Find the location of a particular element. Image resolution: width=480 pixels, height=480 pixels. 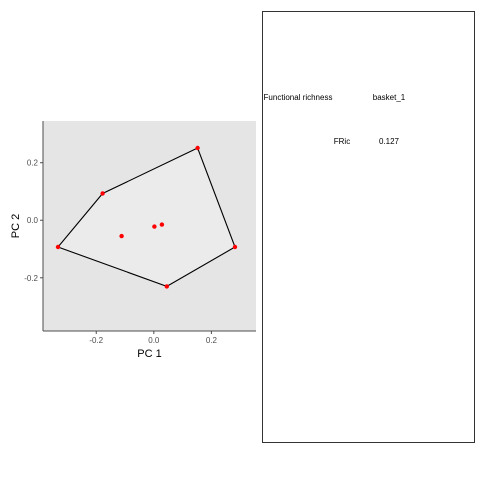

table-row-value: 0.127 is located at coordinates (389, 141).